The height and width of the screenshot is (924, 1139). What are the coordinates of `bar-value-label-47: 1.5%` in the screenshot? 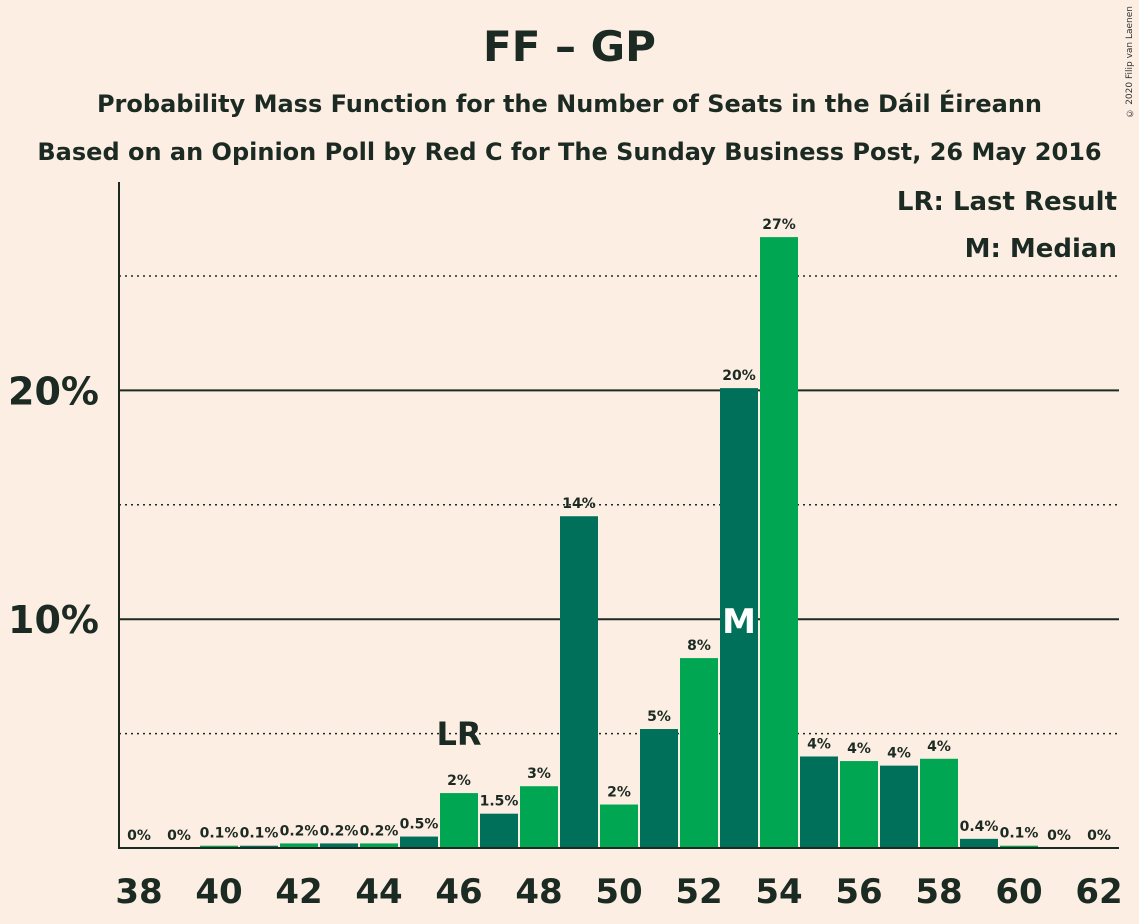 It's located at (499, 802).